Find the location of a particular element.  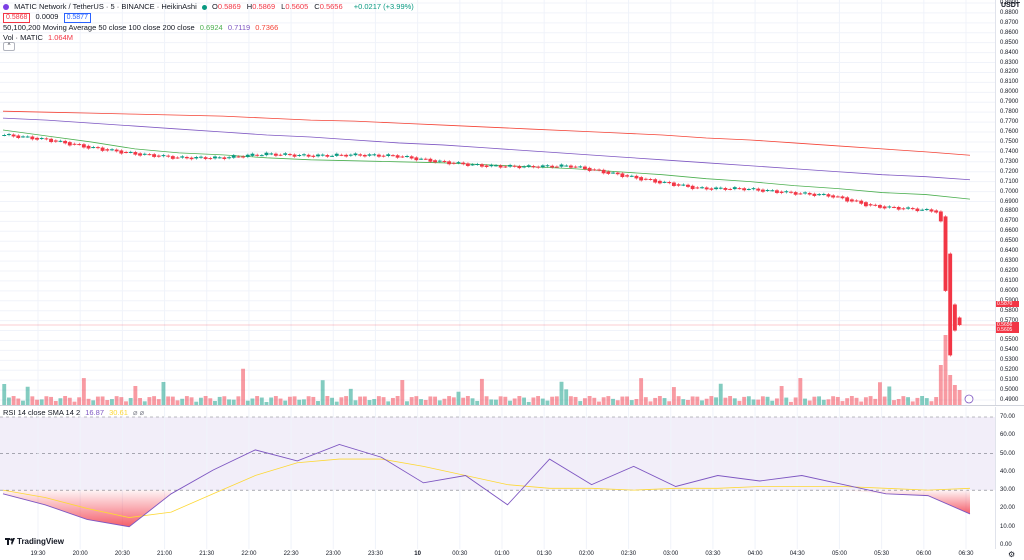

price-tick-label: 0.6200 is located at coordinates (1009, 270).